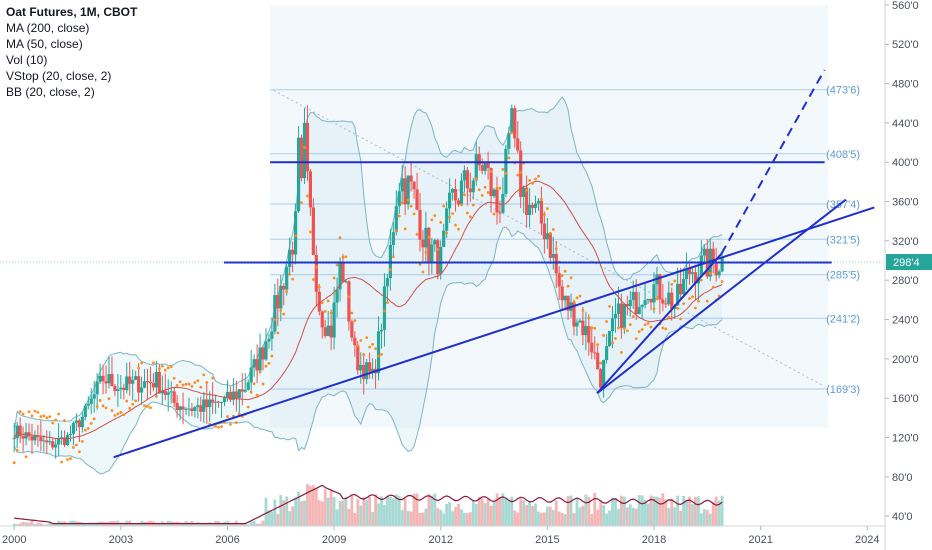  Describe the element at coordinates (440, 540) in the screenshot. I see `time-tick-label: 2012` at that location.